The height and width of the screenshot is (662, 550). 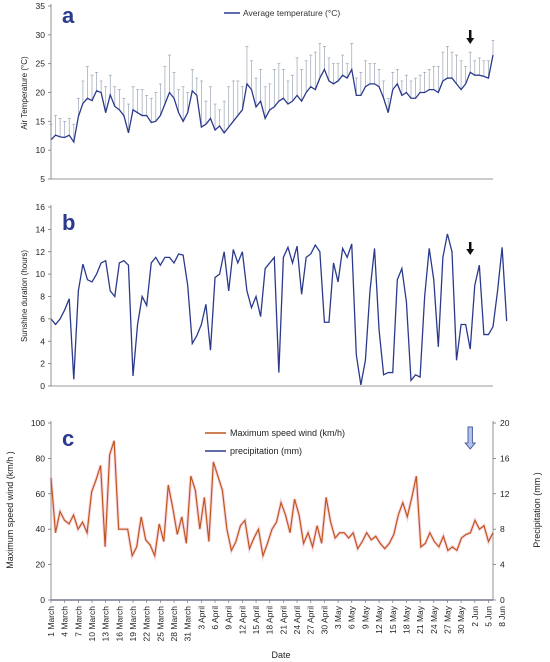 What do you see at coordinates (470, 41) in the screenshot?
I see `a-arrow-icon` at bounding box center [470, 41].